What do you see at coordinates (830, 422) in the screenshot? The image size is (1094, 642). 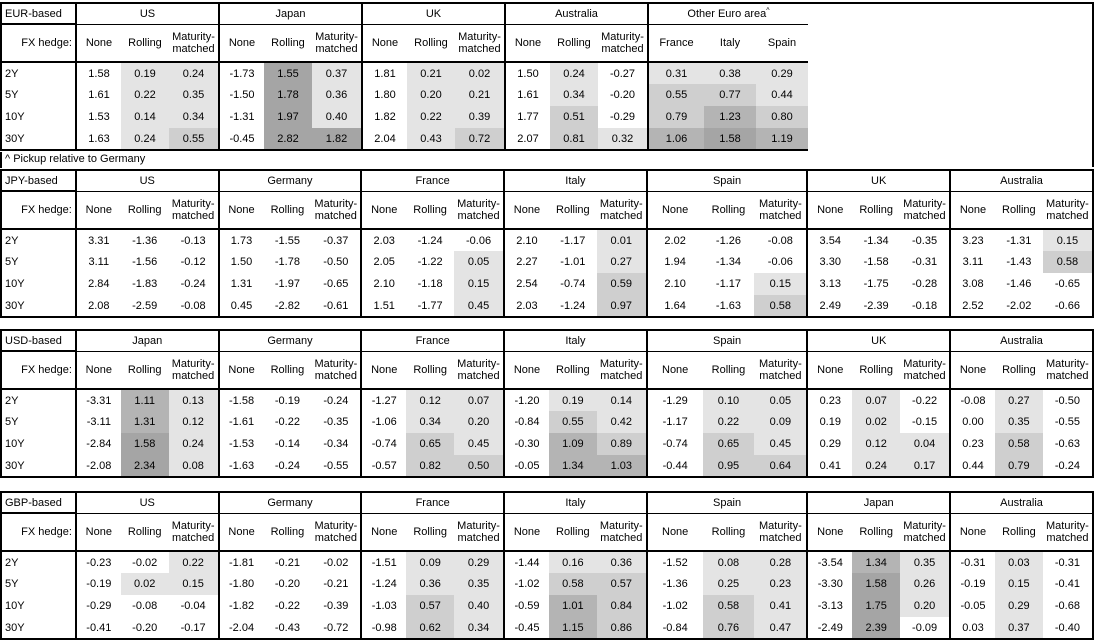 I see `value-cell: 0.19` at bounding box center [830, 422].